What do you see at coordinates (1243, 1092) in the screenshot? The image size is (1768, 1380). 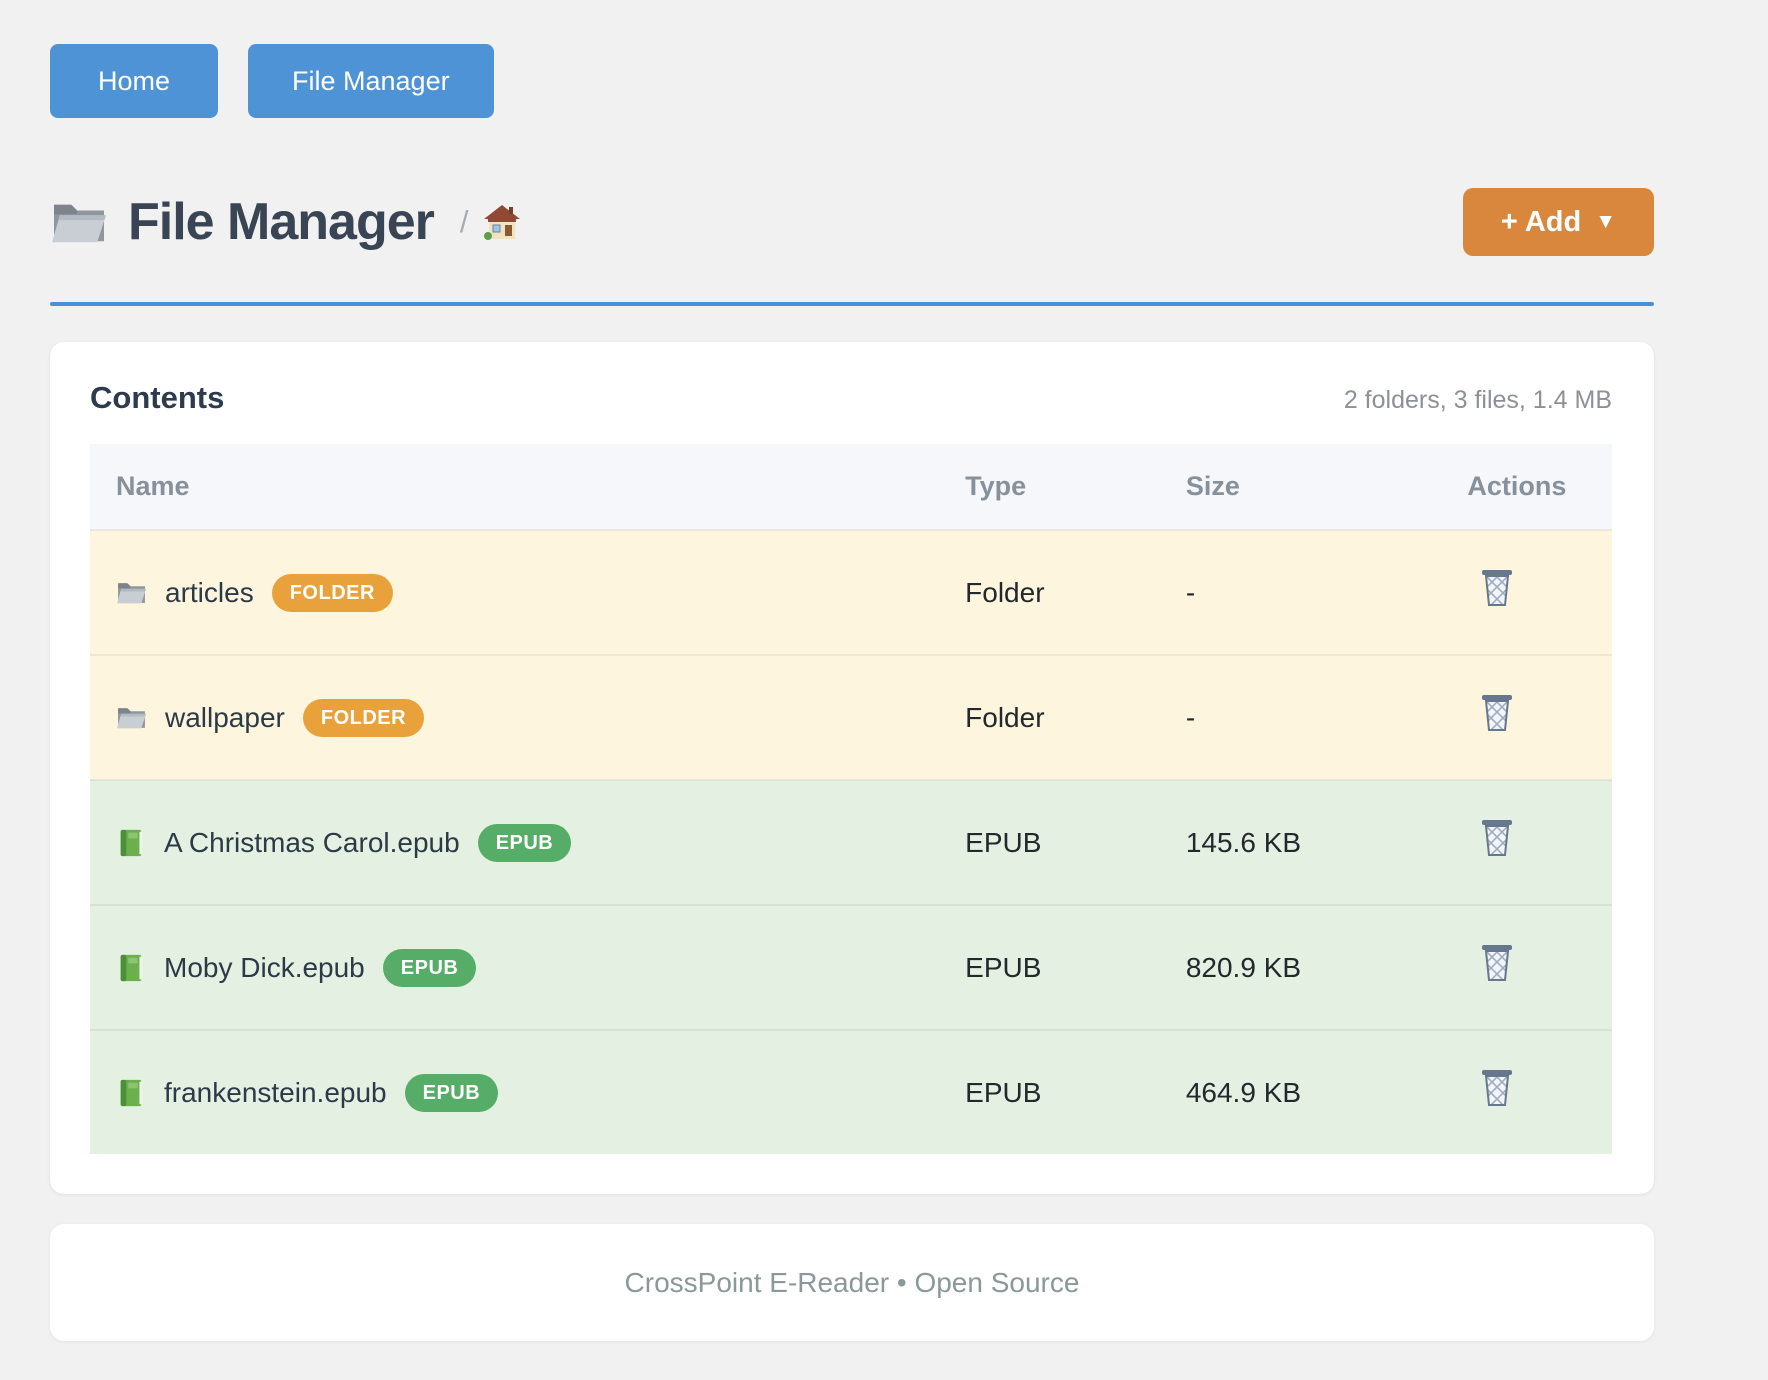 I see `file-size: 464.9 KB` at bounding box center [1243, 1092].